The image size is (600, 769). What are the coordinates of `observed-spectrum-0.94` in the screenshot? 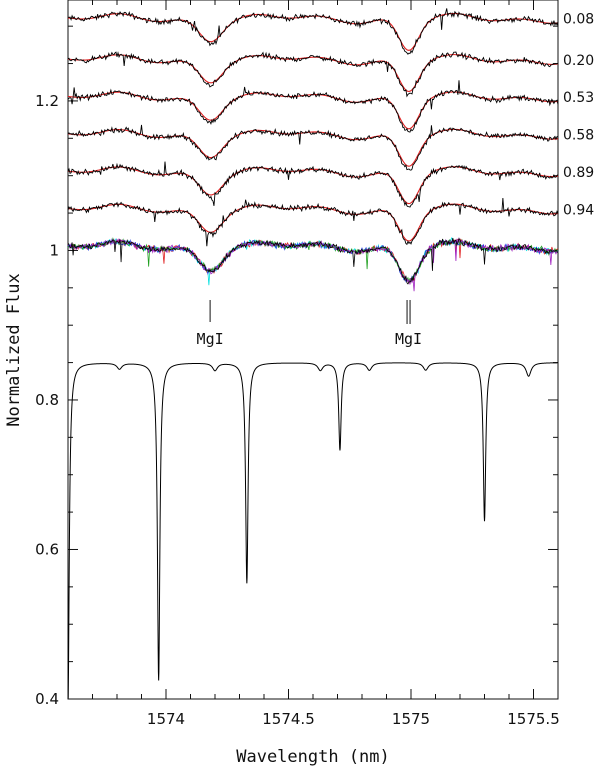 It's located at (313, 222).